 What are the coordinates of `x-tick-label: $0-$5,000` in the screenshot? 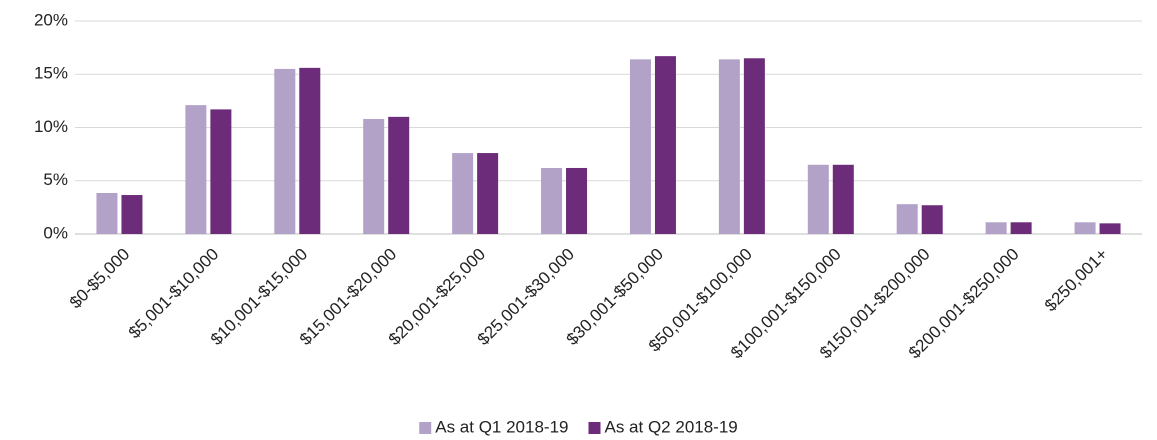 It's located at (100, 279).